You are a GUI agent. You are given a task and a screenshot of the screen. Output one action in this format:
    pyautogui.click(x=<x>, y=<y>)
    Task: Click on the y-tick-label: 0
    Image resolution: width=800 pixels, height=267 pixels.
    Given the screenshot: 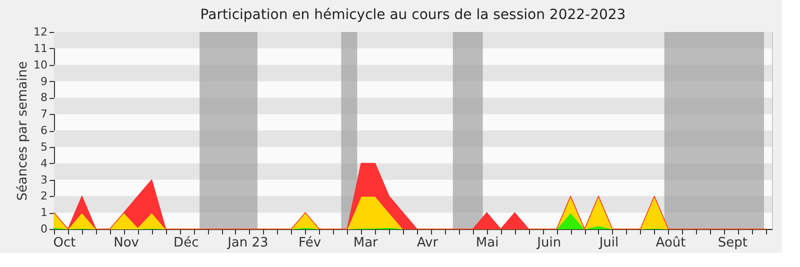 What is the action you would take?
    pyautogui.click(x=44, y=229)
    